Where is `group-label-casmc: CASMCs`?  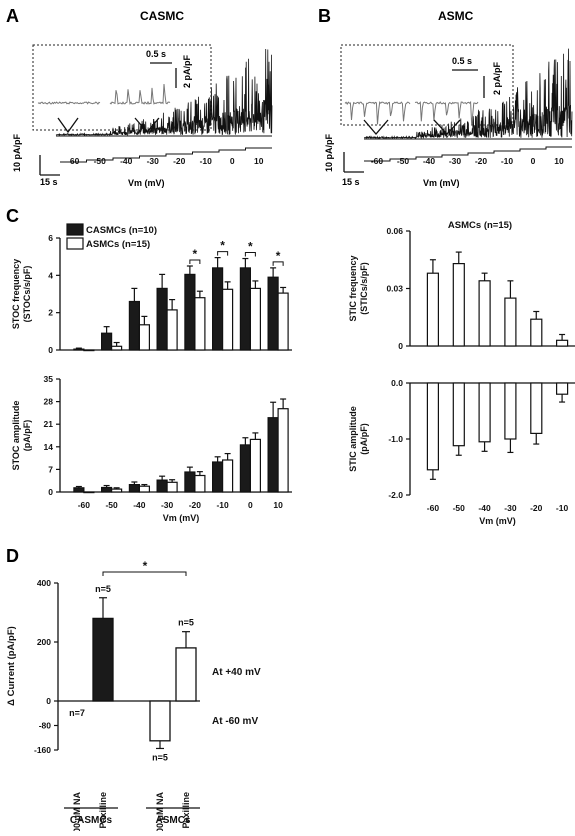
group-label-casmc: CASMCs is located at coordinates (91, 820).